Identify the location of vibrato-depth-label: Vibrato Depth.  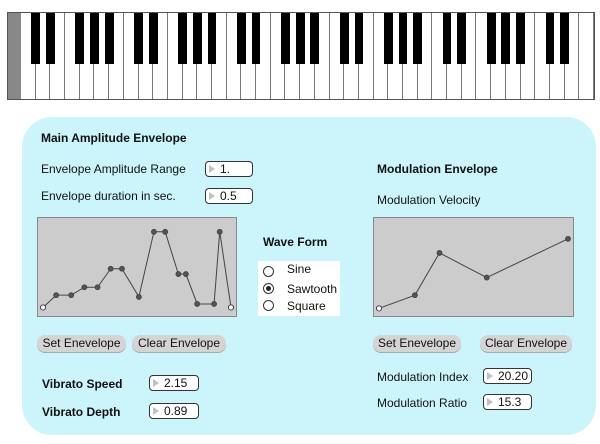
(81, 412).